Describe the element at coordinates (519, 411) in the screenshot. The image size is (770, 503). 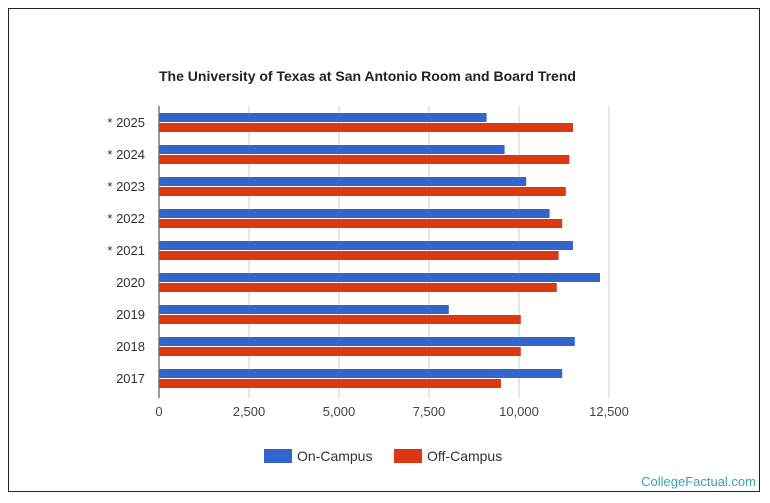
I see `x-tick-label: 10,000` at that location.